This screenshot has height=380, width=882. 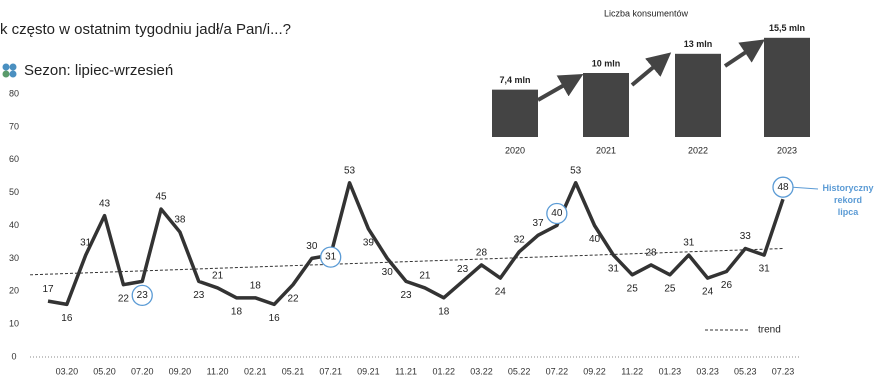 I want to click on y-tick-label: 20, so click(x=14, y=291).